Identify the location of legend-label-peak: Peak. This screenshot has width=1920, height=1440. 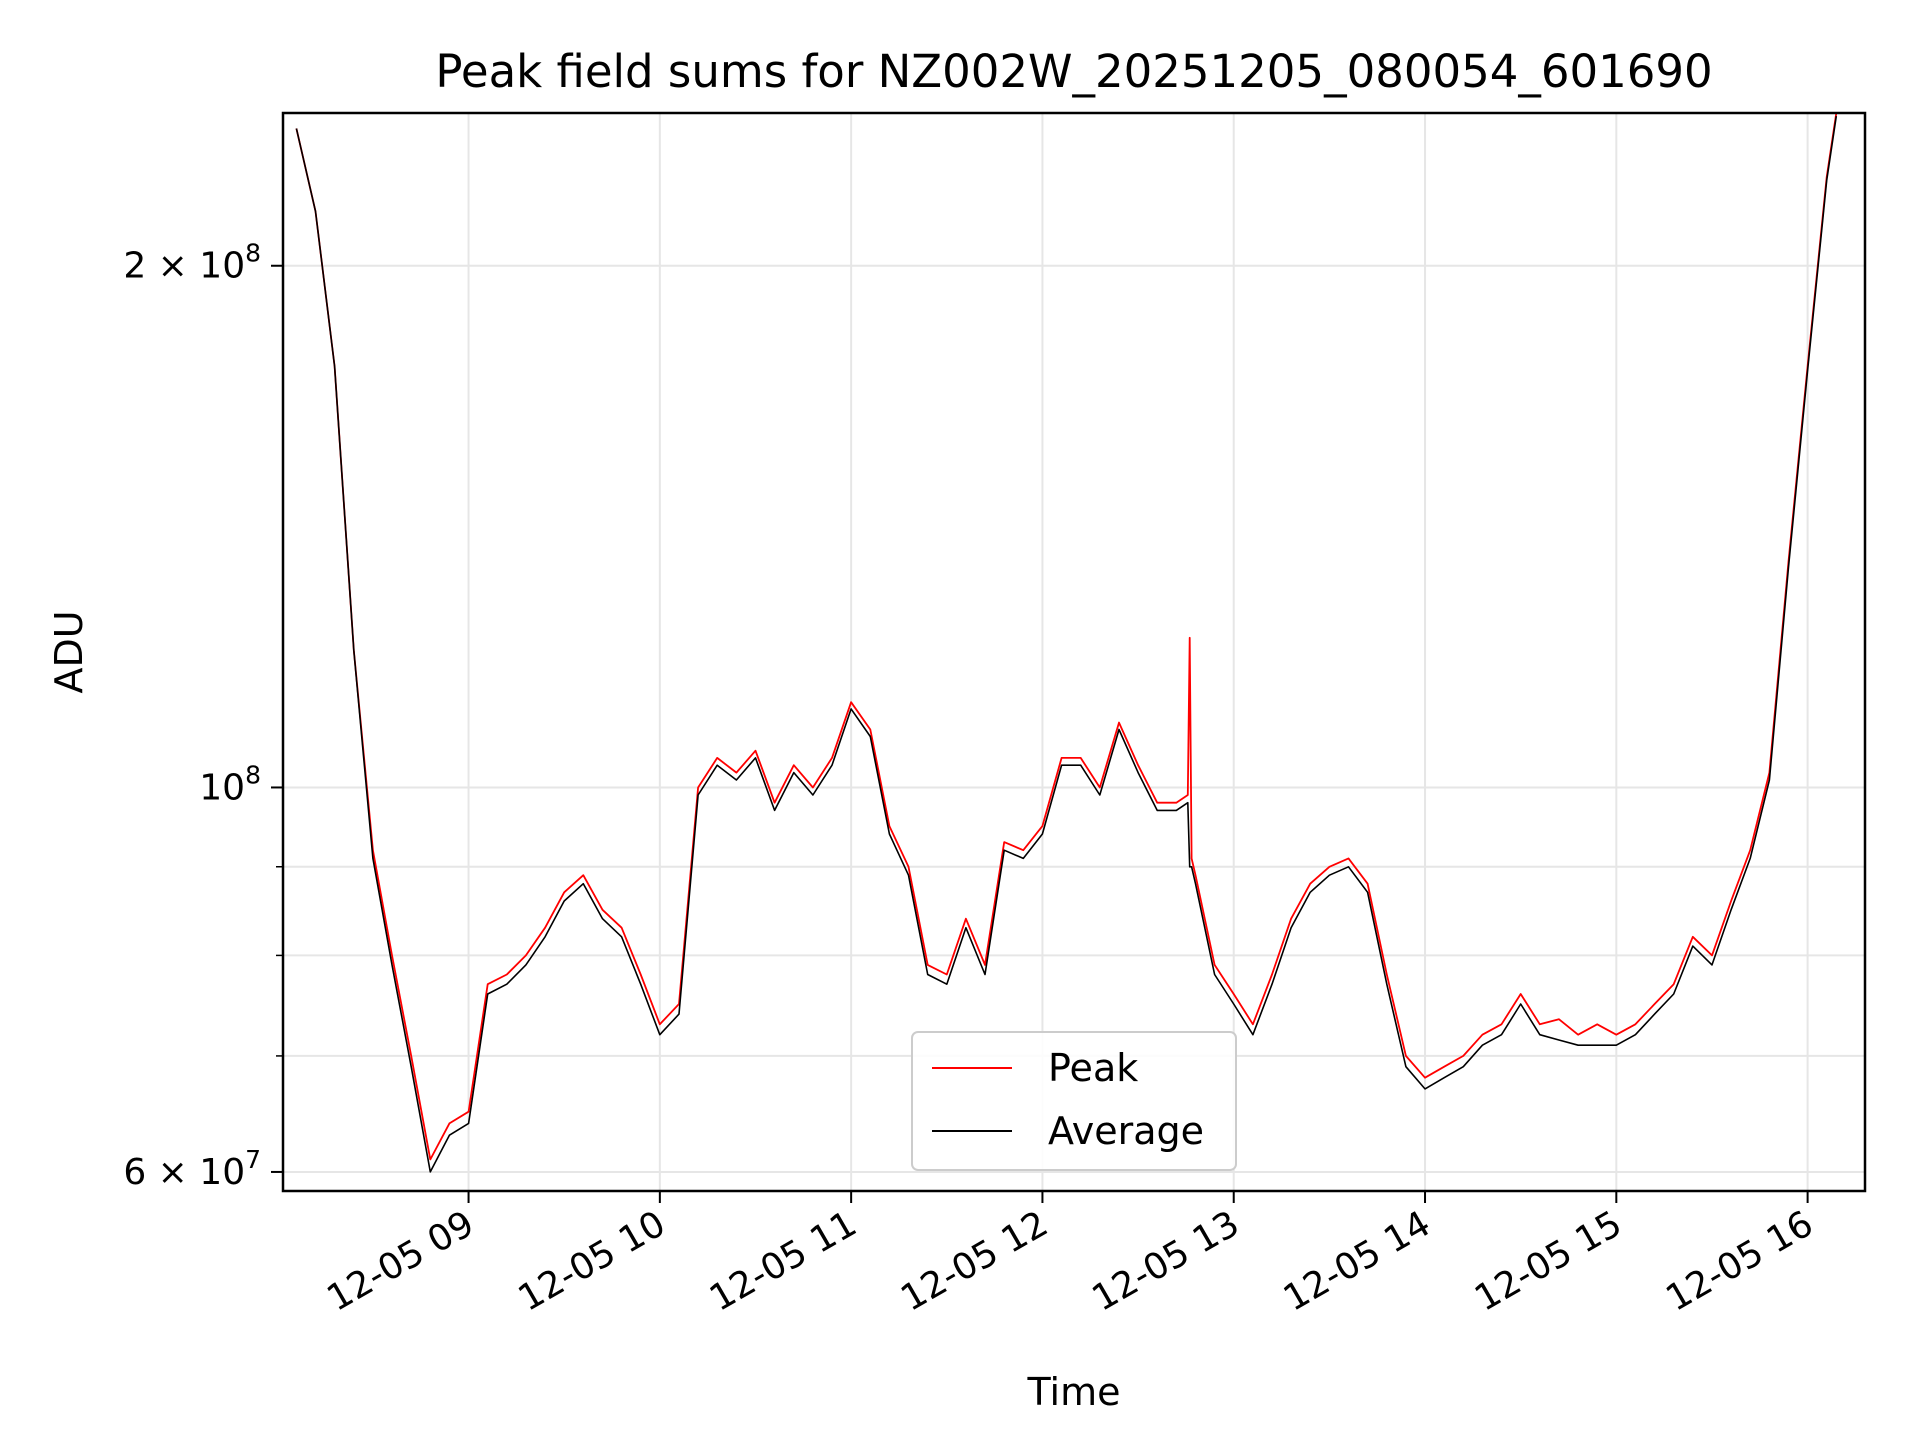
(1093, 1068).